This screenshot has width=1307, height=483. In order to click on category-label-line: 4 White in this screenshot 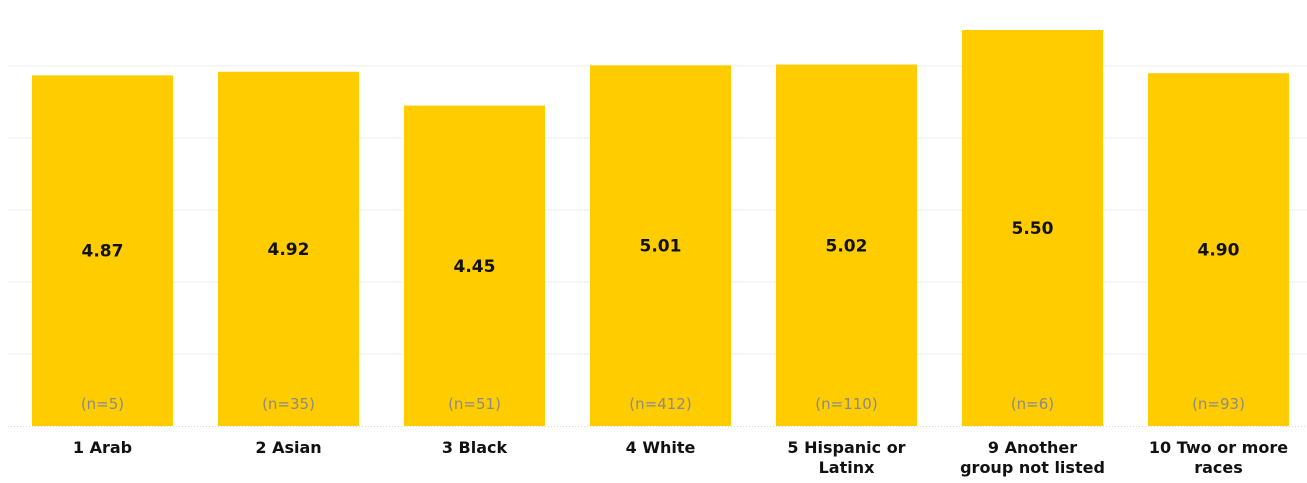, I will do `click(661, 447)`.